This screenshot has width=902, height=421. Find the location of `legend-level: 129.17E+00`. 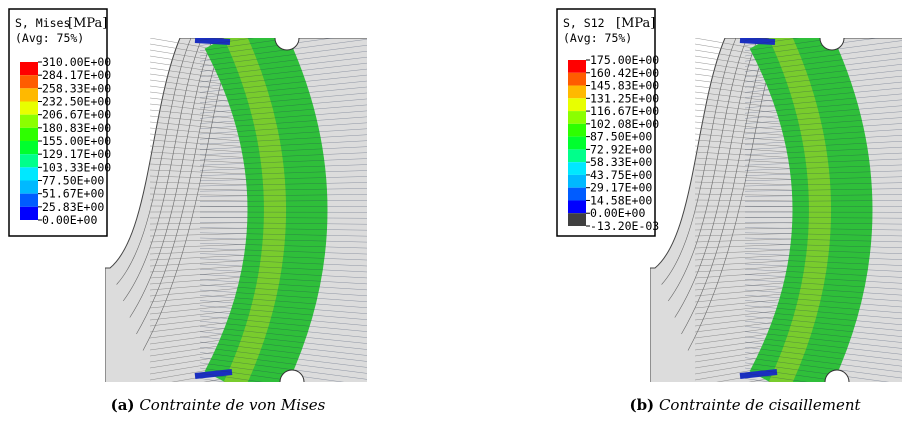

legend-level: 129.17E+00 is located at coordinates (76, 154).